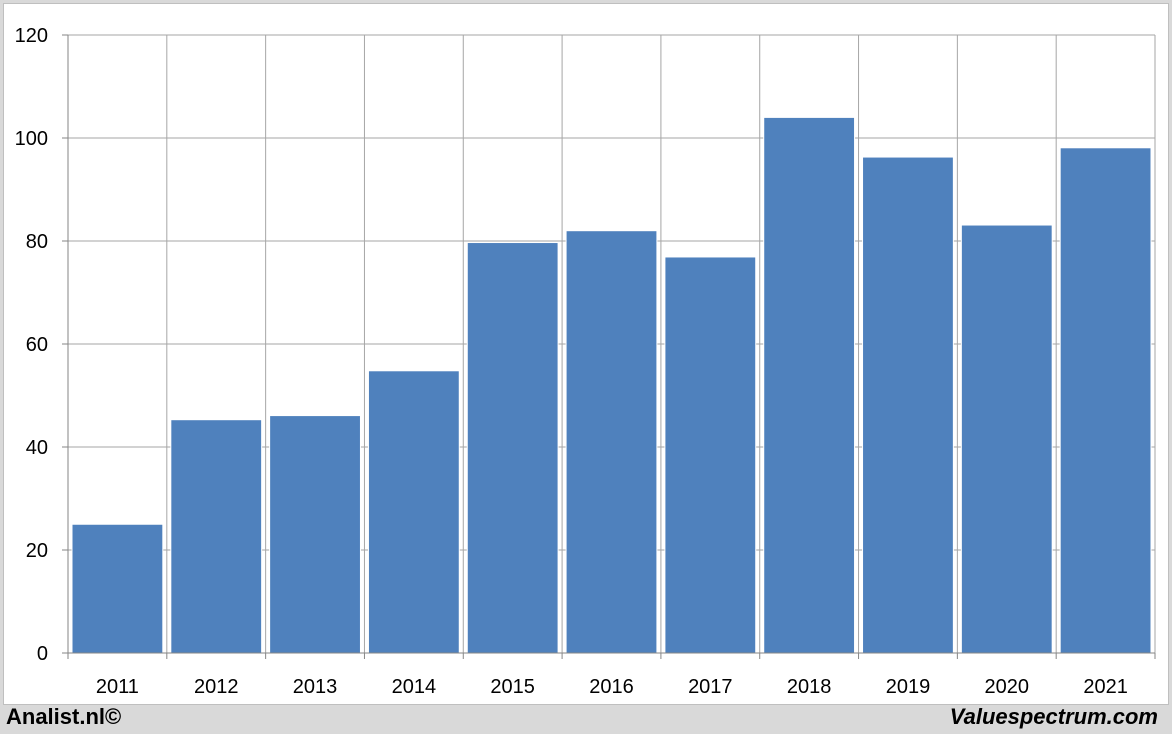 The height and width of the screenshot is (734, 1172). Describe the element at coordinates (1053, 716) in the screenshot. I see `footer-right-credit: Valuespectrum.com` at that location.